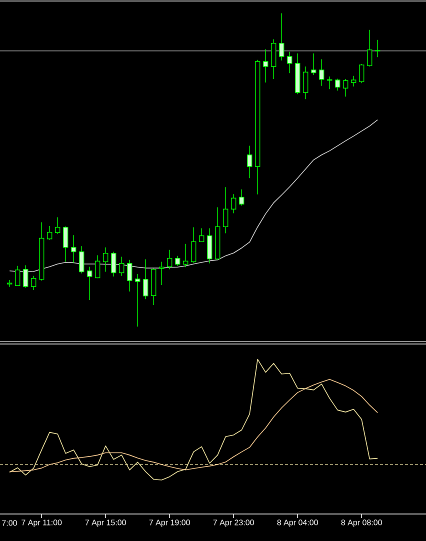 The image size is (426, 541). I want to click on x-tick-label: 7 Apr 23:00, so click(233, 523).